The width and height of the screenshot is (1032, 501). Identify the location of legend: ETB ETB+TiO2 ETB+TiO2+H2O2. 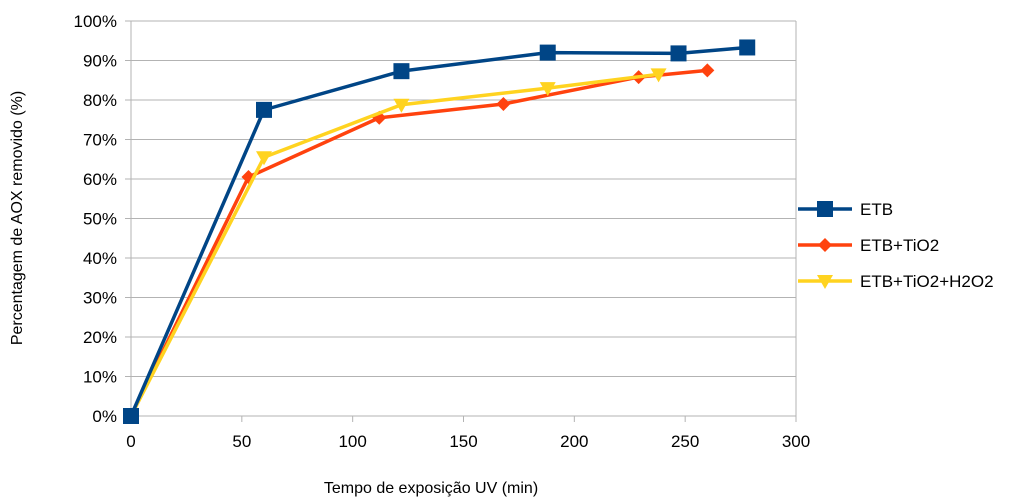
(896, 245).